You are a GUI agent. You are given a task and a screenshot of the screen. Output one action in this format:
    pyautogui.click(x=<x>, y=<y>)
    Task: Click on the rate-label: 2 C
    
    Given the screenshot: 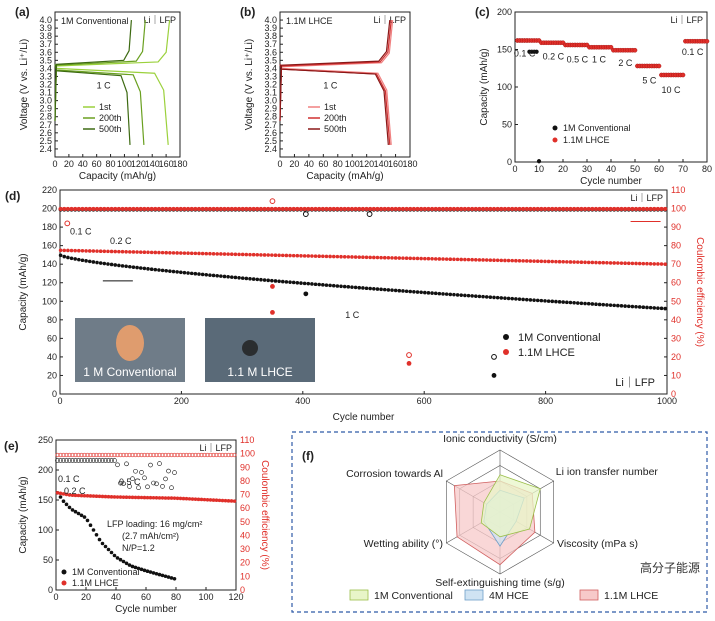 What is the action you would take?
    pyautogui.click(x=625, y=63)
    